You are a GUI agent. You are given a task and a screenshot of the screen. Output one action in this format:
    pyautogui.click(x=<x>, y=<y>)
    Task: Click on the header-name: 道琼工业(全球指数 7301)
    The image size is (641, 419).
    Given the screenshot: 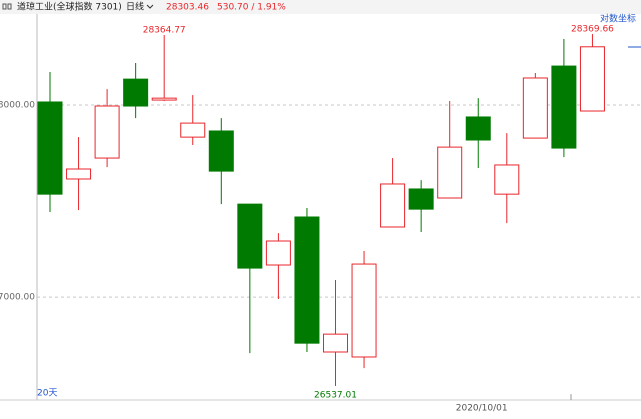 What is the action you would take?
    pyautogui.click(x=69, y=7)
    